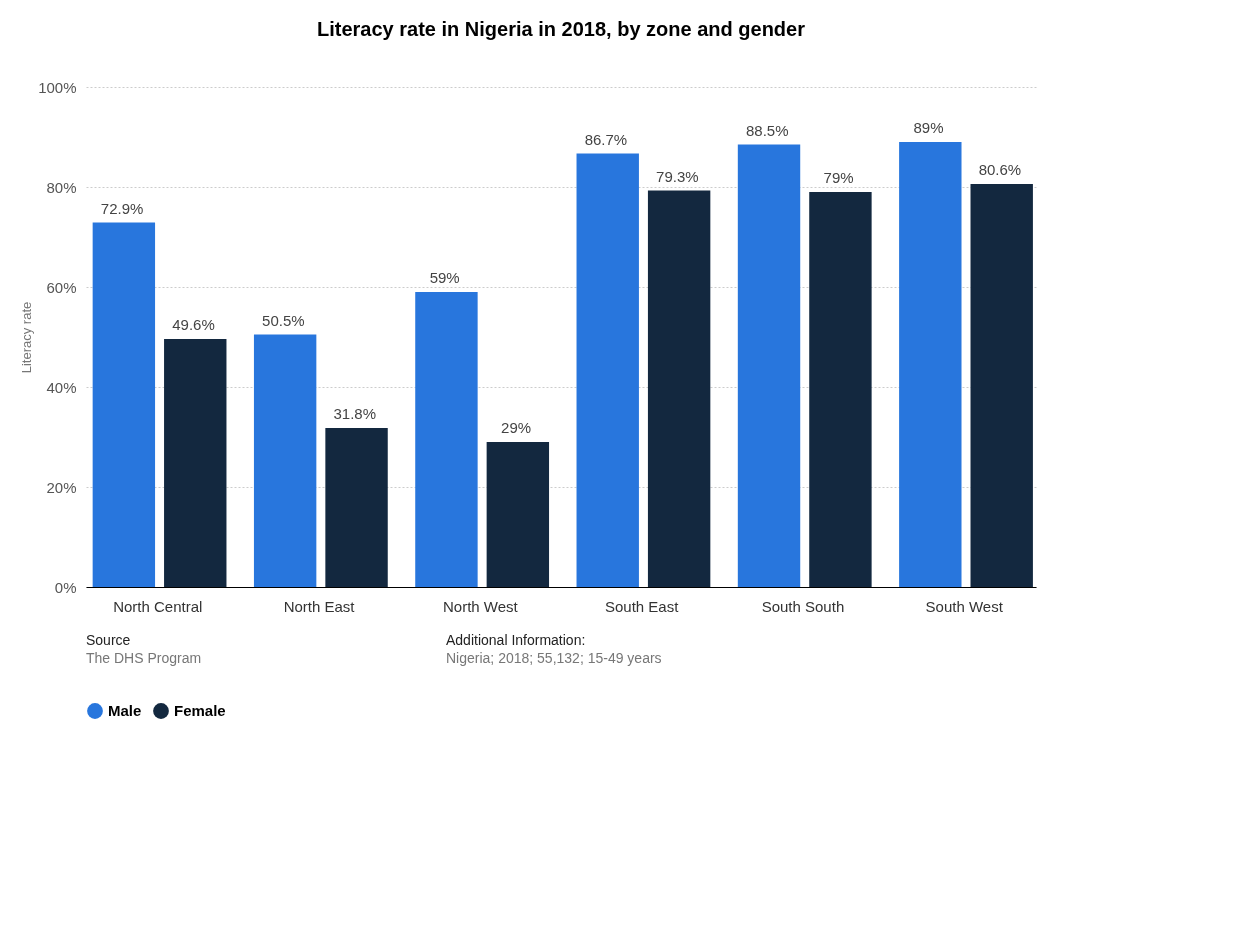  Describe the element at coordinates (108, 640) in the screenshot. I see `text: Source` at that location.